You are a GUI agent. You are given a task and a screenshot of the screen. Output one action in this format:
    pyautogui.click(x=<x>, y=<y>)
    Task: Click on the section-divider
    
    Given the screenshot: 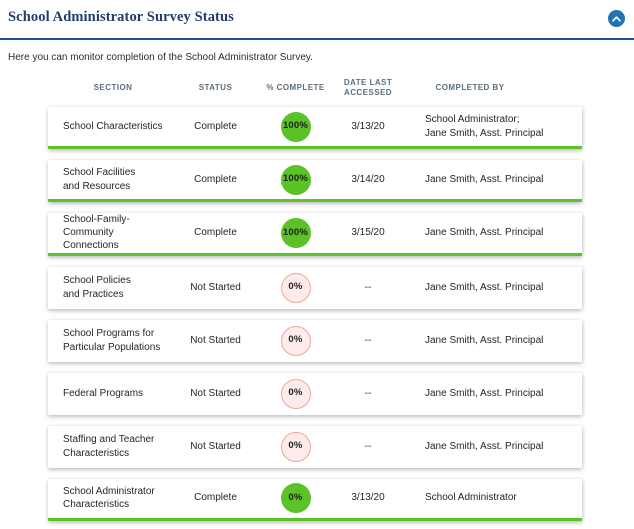 What is the action you would take?
    pyautogui.click(x=317, y=39)
    